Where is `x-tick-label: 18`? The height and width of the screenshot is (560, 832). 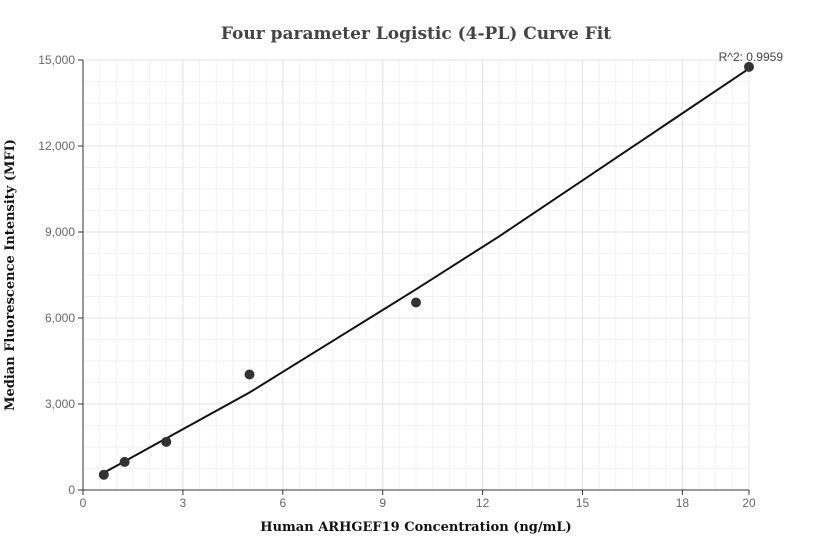 x-tick-label: 18 is located at coordinates (683, 503).